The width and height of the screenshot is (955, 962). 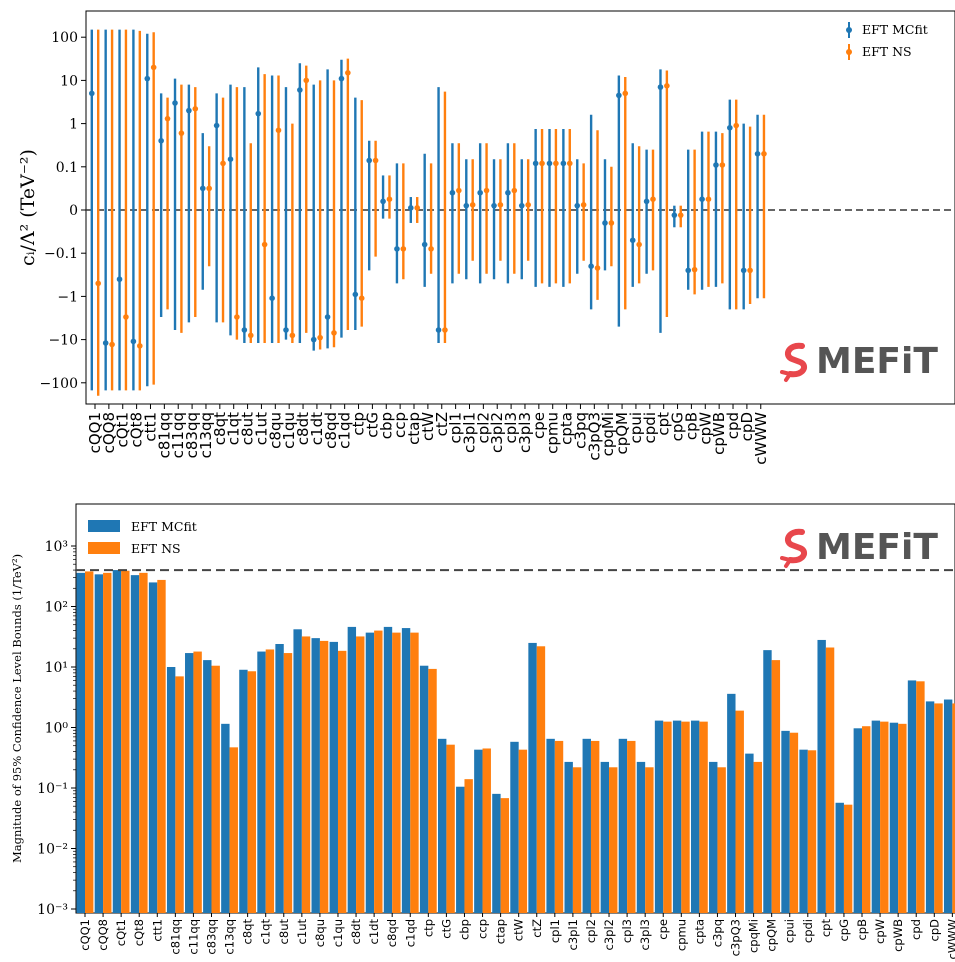 What do you see at coordinates (164, 435) in the screenshot?
I see `x-tick-label: c81qq` at bounding box center [164, 435].